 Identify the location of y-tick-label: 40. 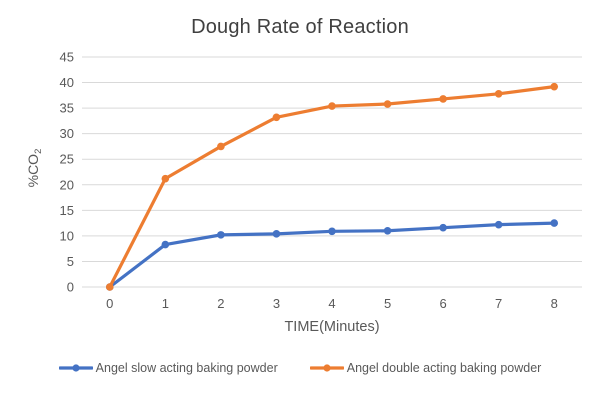
(67, 82).